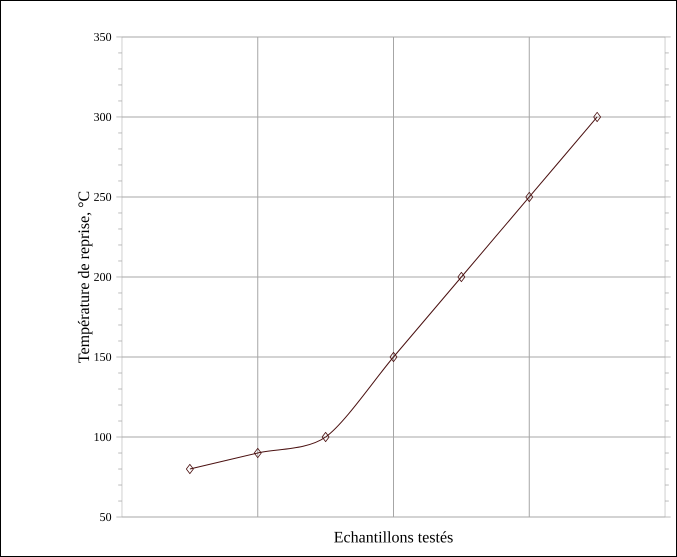 This screenshot has width=677, height=557. I want to click on y-tick-label: 250, so click(103, 197).